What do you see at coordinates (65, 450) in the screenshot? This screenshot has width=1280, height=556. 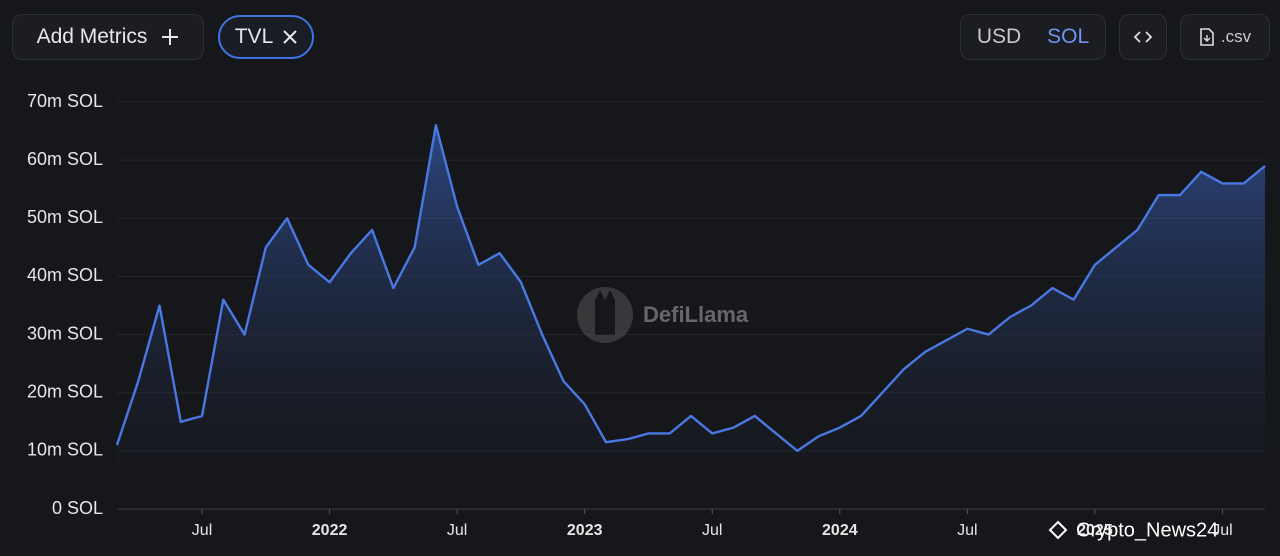 I see `y-tick-label: 10m SOL` at bounding box center [65, 450].